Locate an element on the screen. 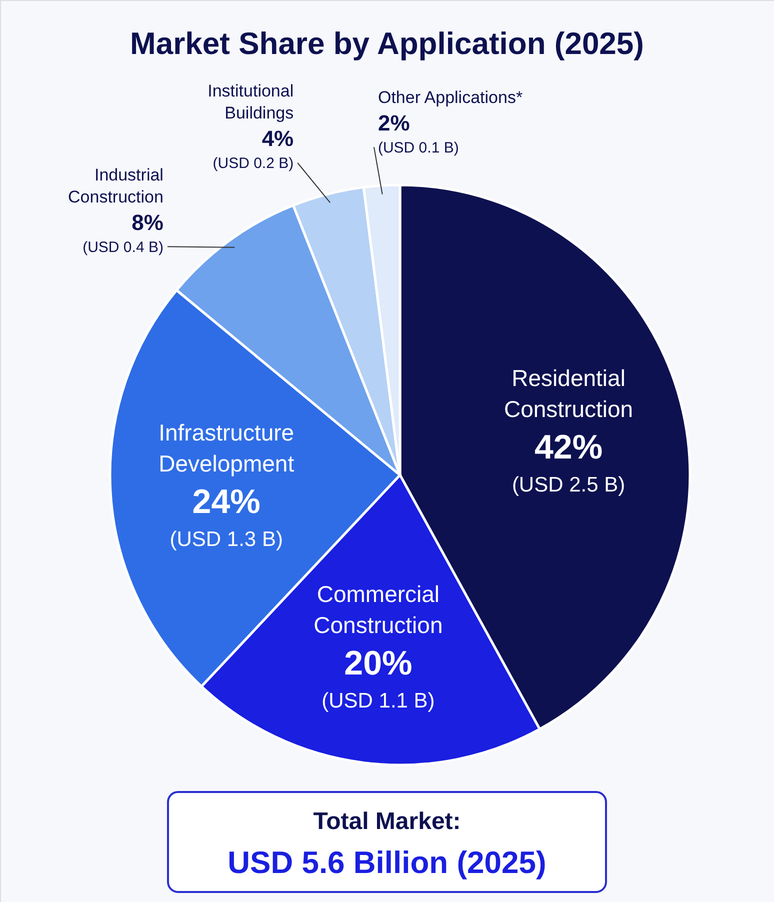 This screenshot has width=774, height=902. chart-title: Market Share by Application (2025) is located at coordinates (387, 43).